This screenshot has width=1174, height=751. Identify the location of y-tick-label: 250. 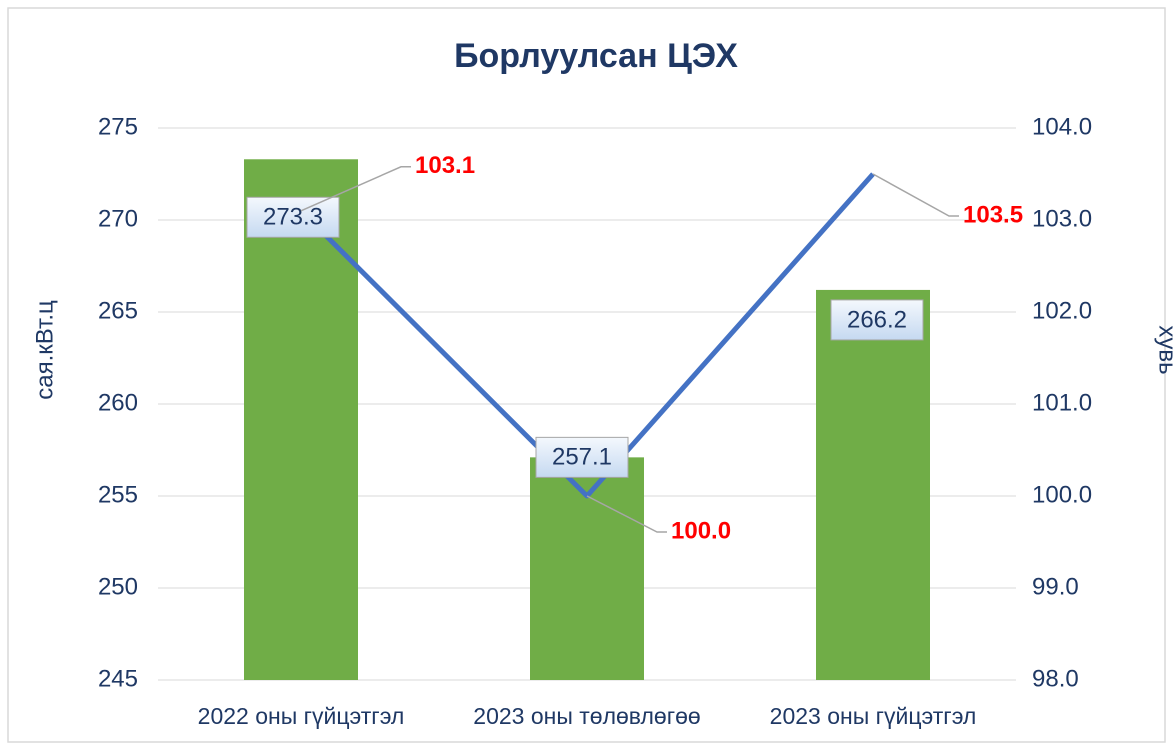
(118, 586).